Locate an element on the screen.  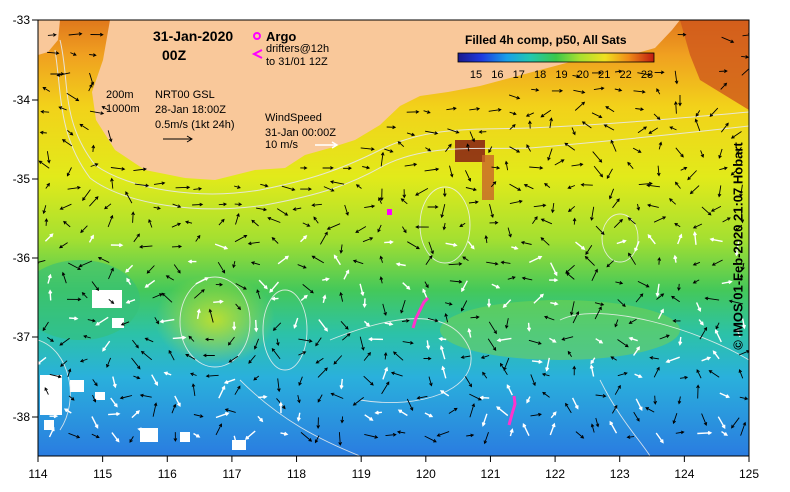
y-tick-label: -37 is located at coordinates (22, 337).